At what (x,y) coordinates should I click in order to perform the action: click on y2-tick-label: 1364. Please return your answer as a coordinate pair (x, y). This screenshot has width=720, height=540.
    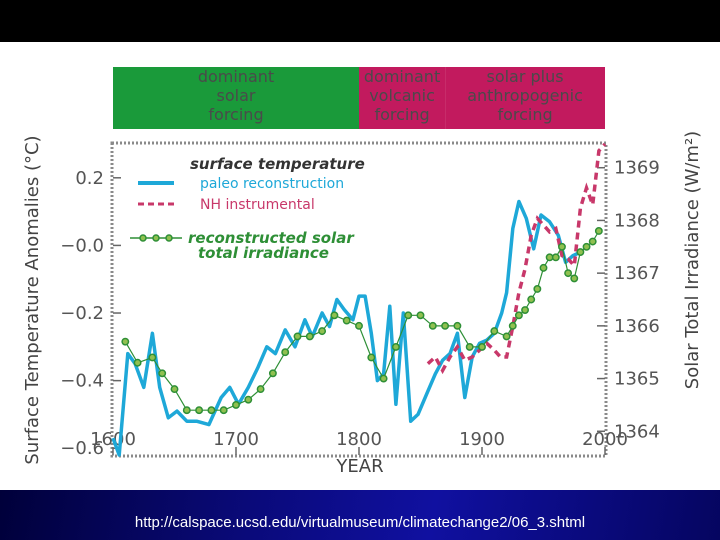
    Looking at the image, I should click on (637, 431).